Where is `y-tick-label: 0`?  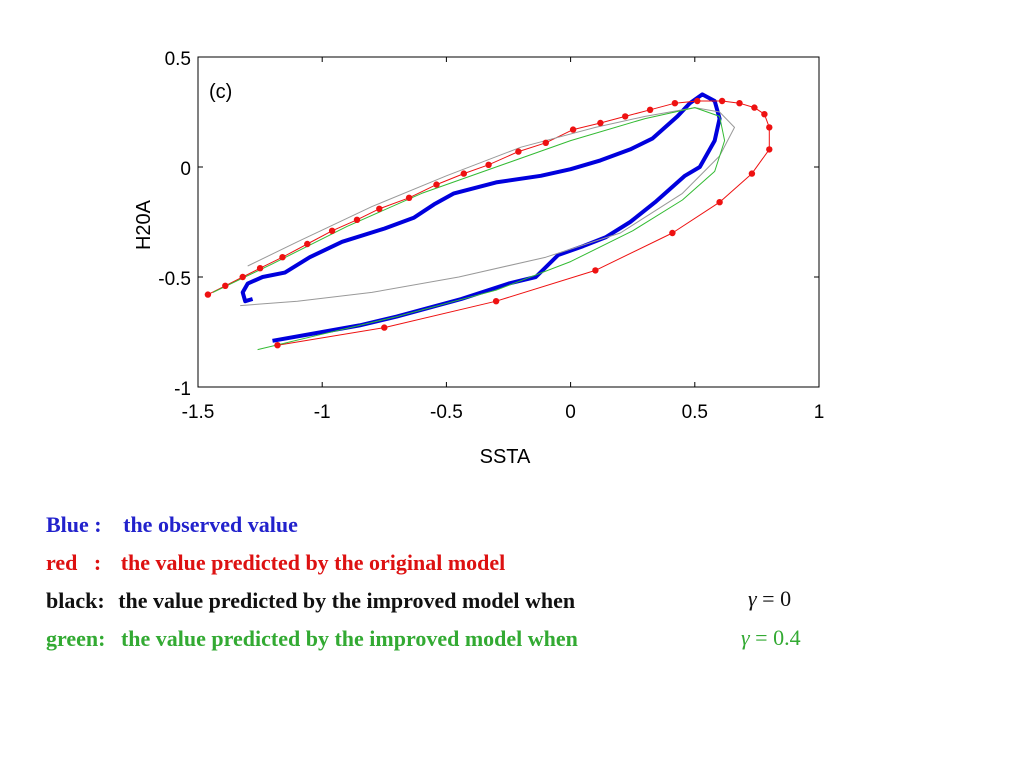
y-tick-label: 0 is located at coordinates (185, 169).